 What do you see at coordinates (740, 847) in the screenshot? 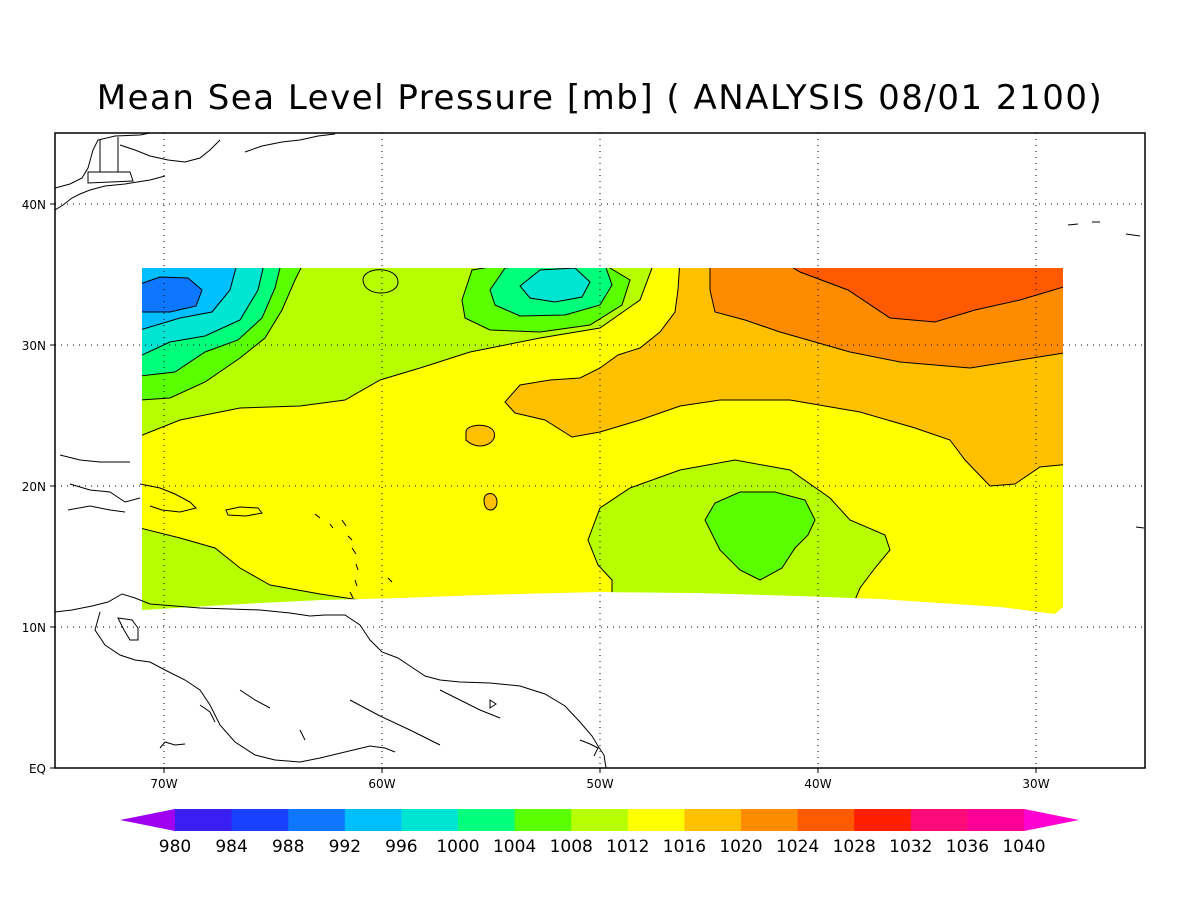
I see `colorbar-label: 1020` at bounding box center [740, 847].